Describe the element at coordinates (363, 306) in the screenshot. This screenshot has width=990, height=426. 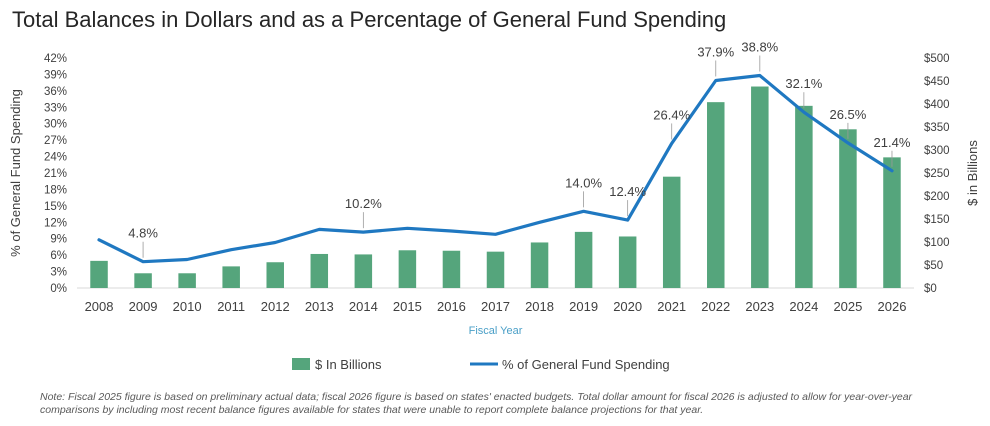
I see `x-tick-label: 2014` at that location.